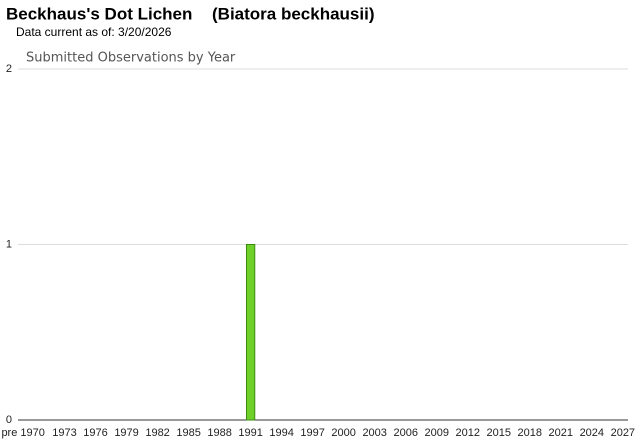  What do you see at coordinates (9, 244) in the screenshot?
I see `y-tick-label: 1` at bounding box center [9, 244].